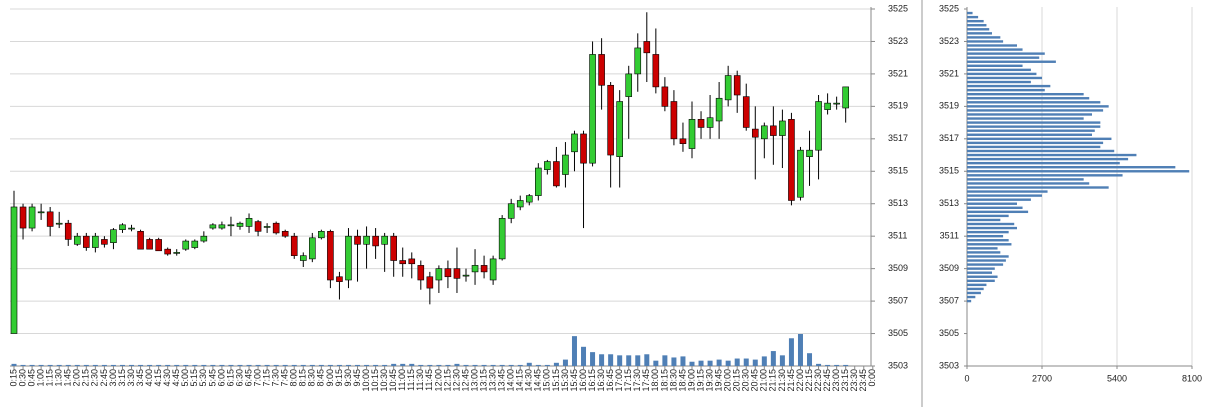 This screenshot has width=1211, height=412. Describe the element at coordinates (628, 380) in the screenshot. I see `x-tick-label: 17:15` at that location.